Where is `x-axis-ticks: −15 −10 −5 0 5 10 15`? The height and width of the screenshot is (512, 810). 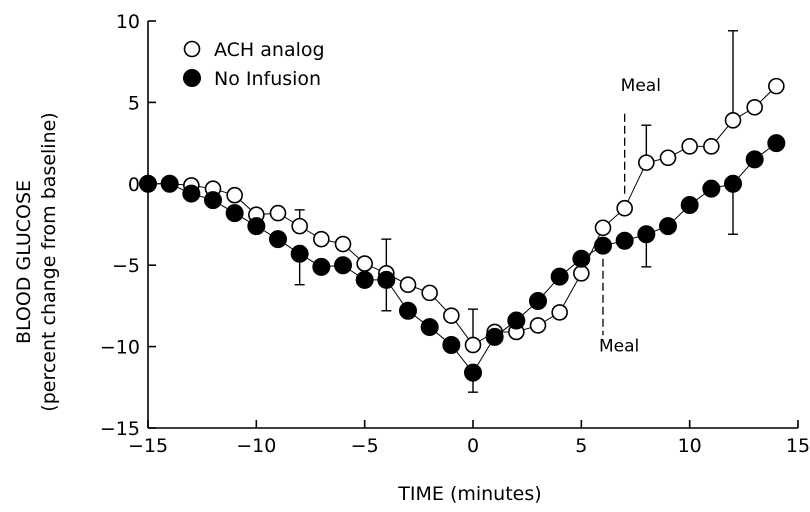
x-axis-ticks: −15 −10 −5 0 5 10 15 is located at coordinates (469, 438).